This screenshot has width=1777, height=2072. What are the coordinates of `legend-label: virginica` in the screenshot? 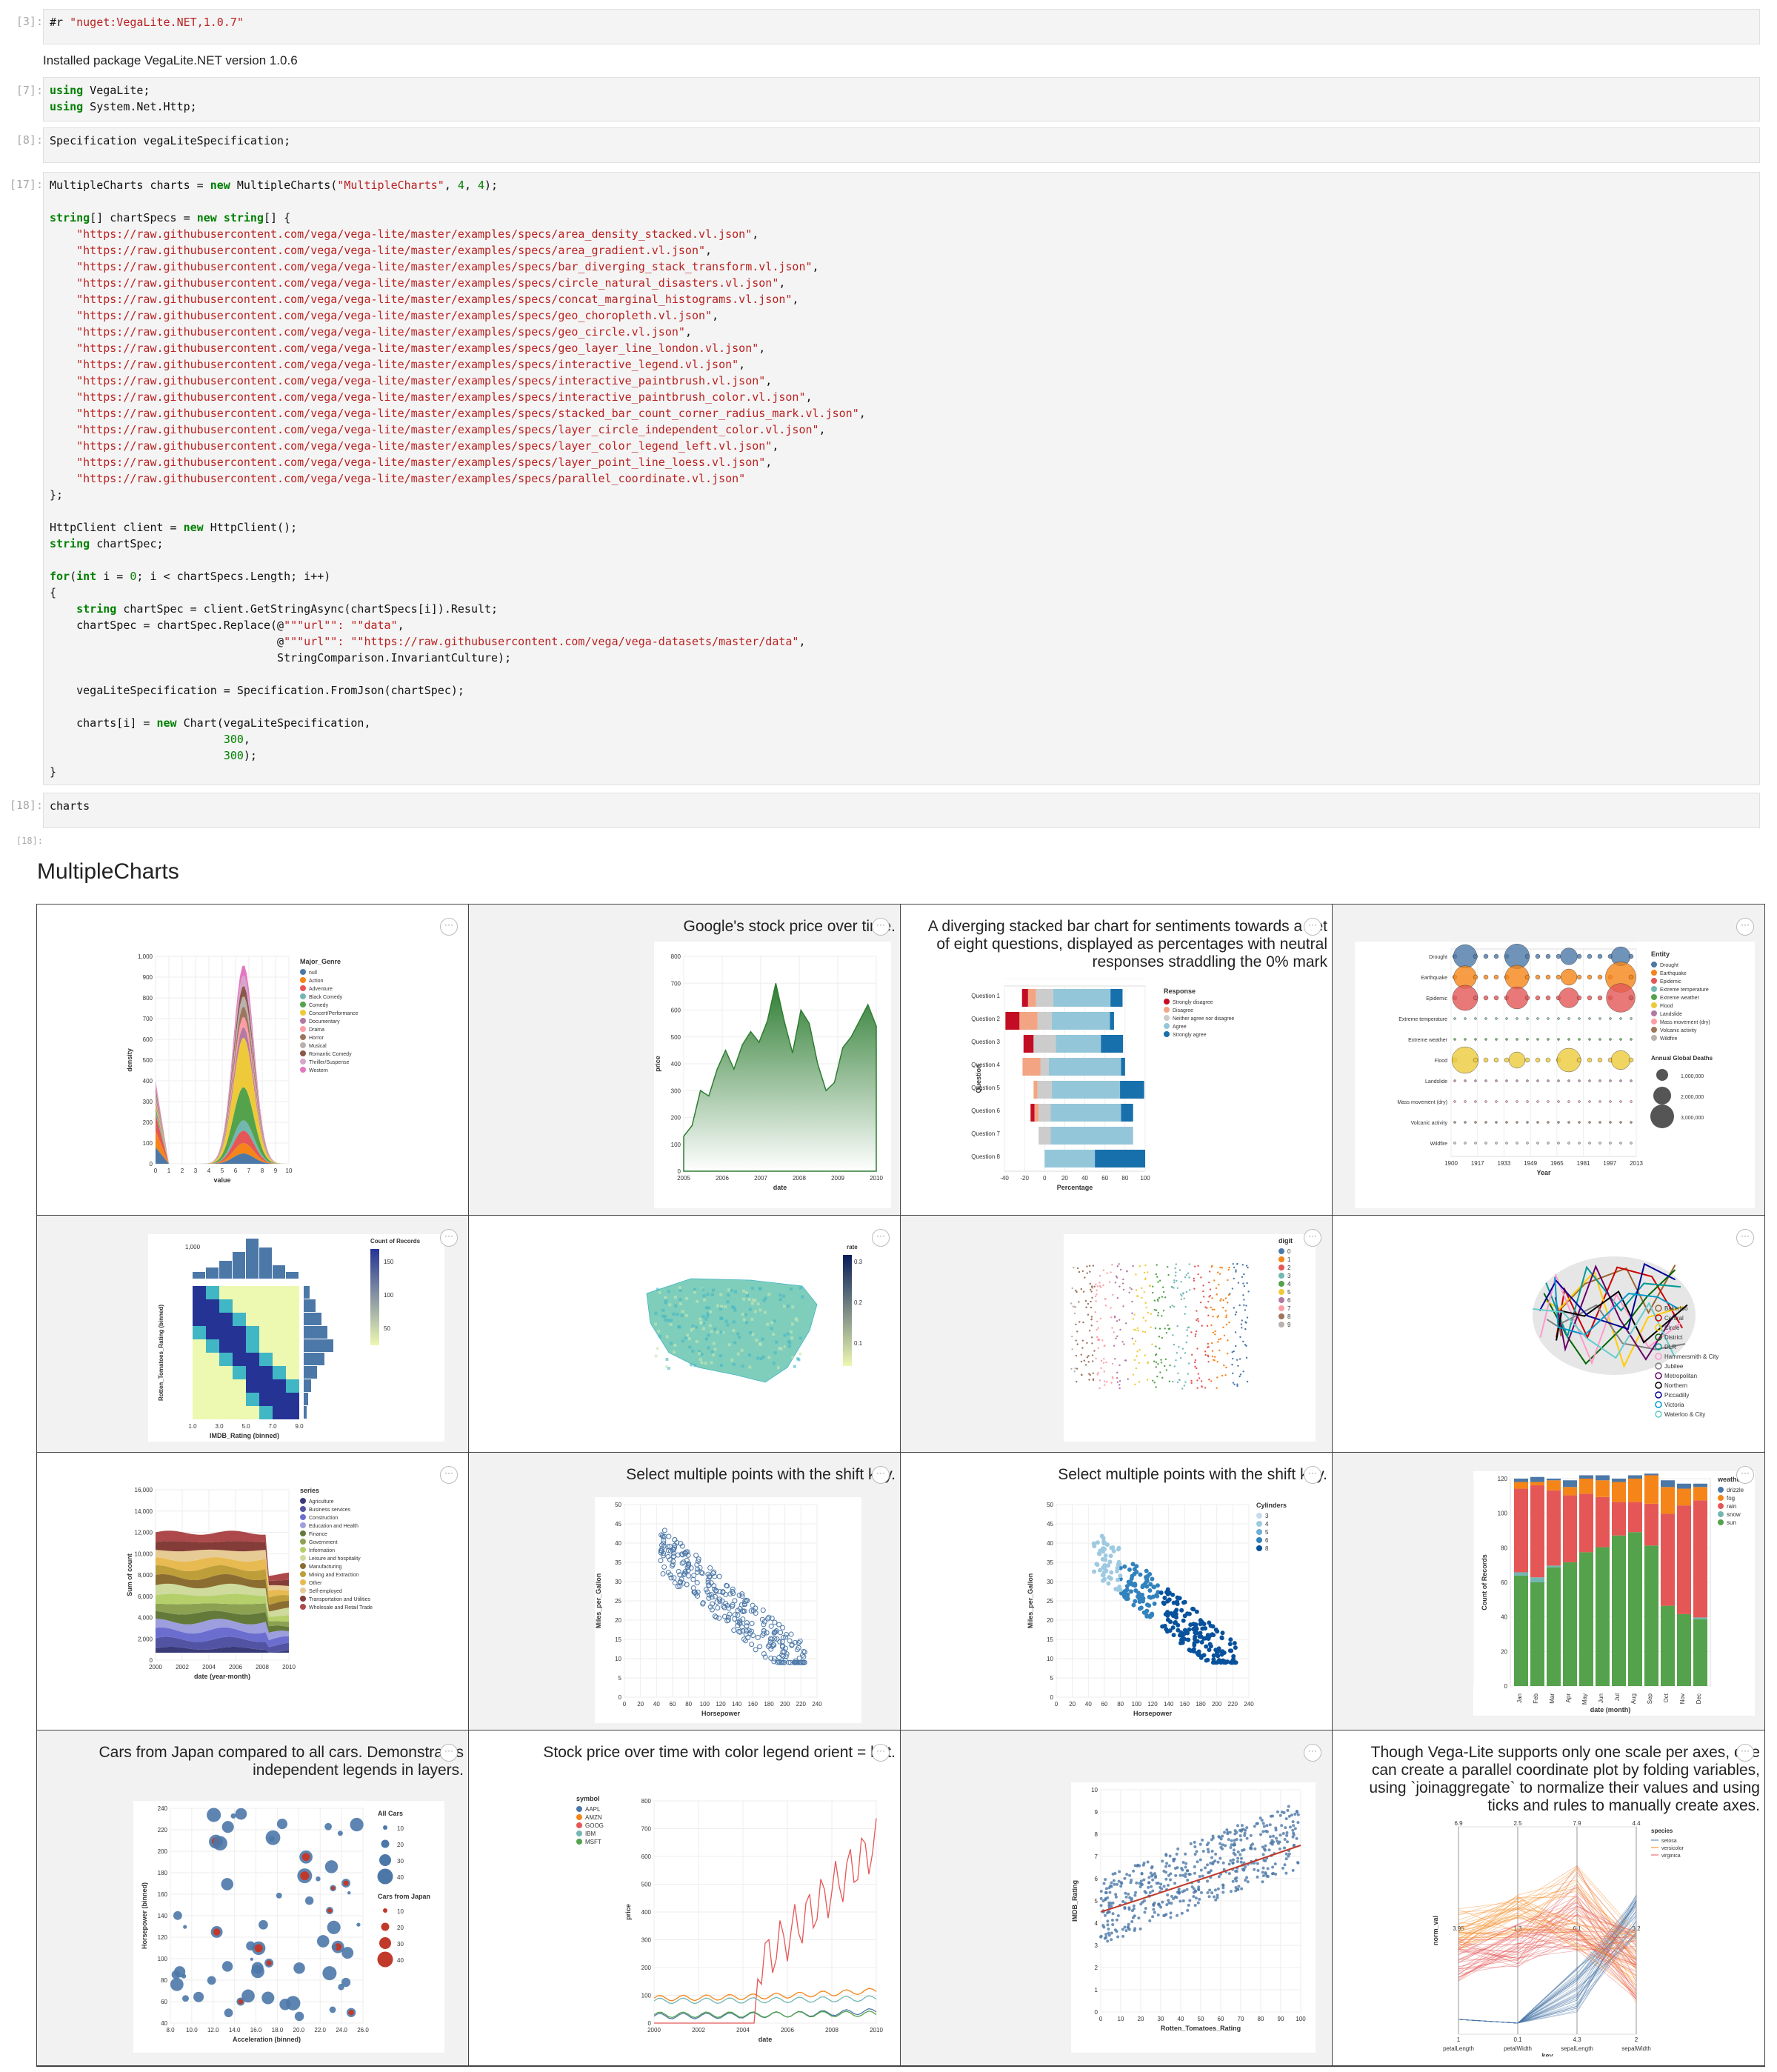 It's located at (1671, 1856).